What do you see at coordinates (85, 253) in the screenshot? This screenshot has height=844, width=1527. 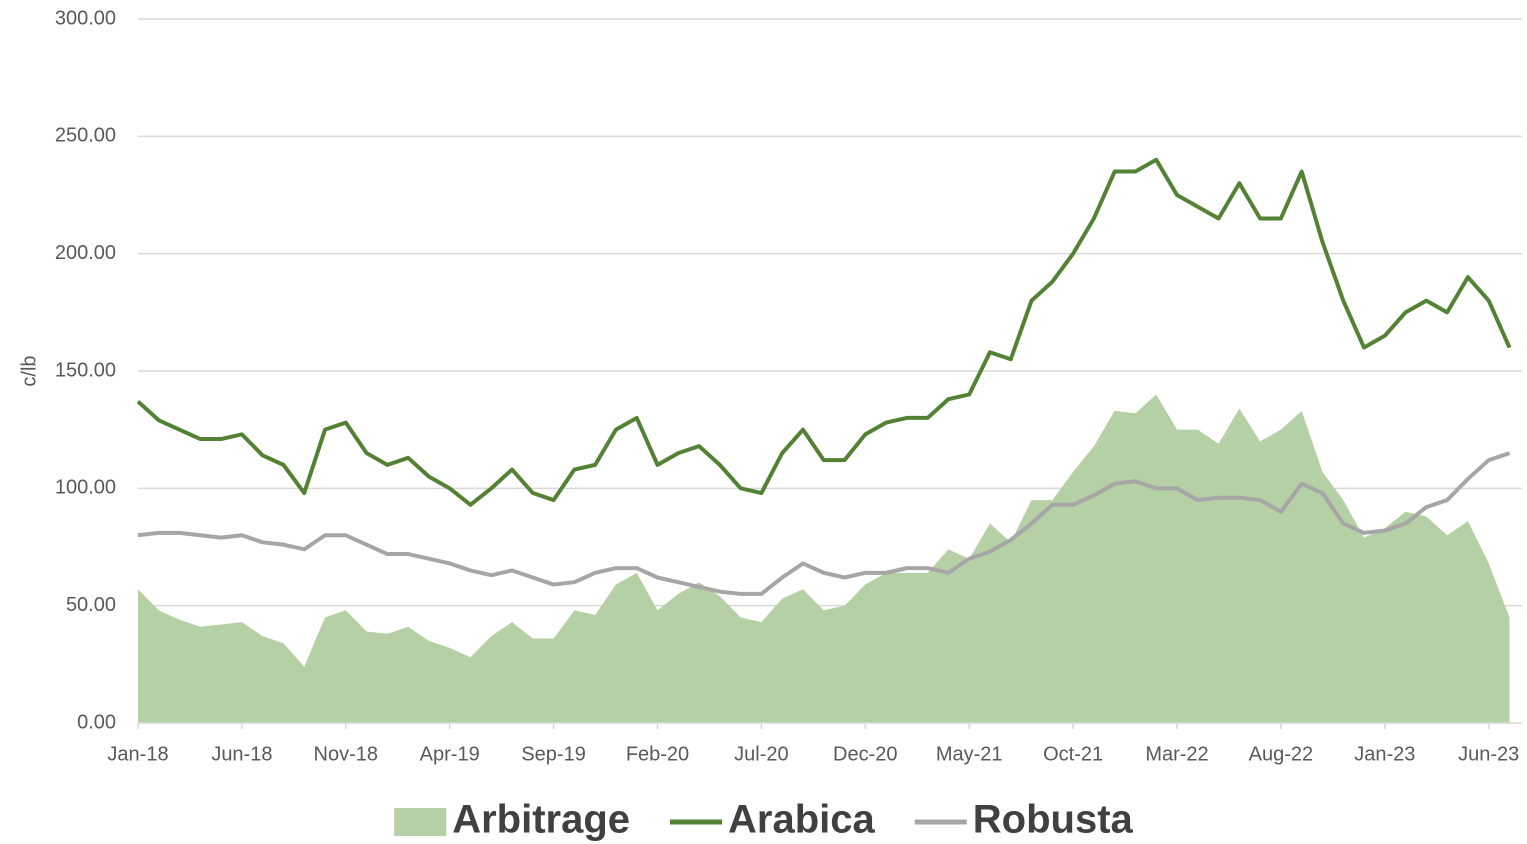 I see `y-tick-label: 200.00` at bounding box center [85, 253].